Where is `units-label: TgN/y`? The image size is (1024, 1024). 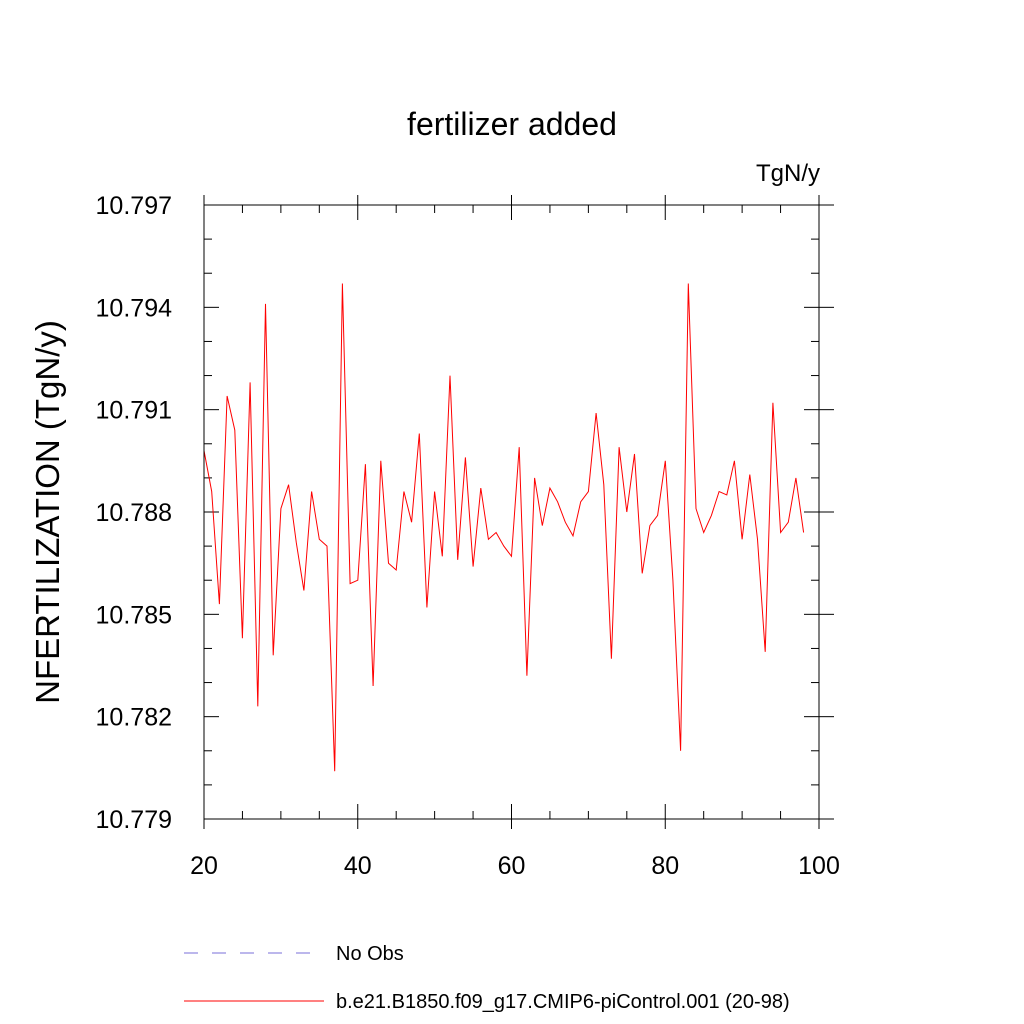
units-label: TgN/y is located at coordinates (788, 173).